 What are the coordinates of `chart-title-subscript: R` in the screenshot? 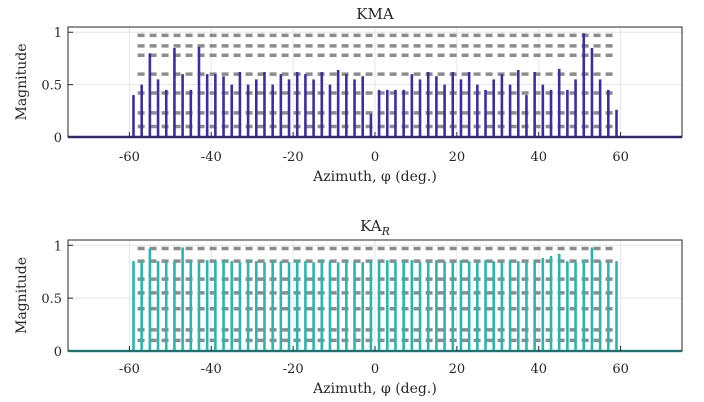 It's located at (385, 231).